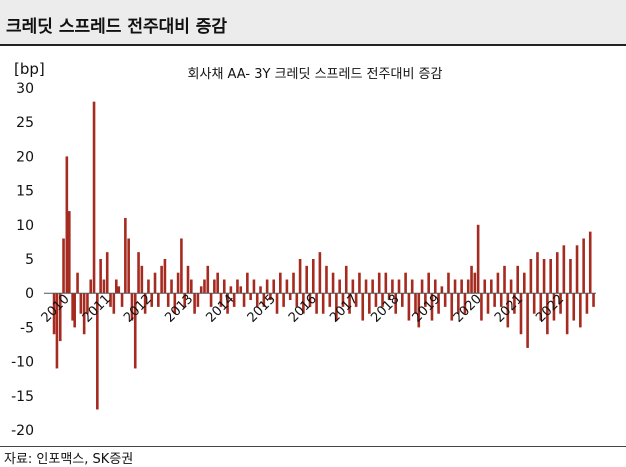 The width and height of the screenshot is (626, 467). Describe the element at coordinates (138, 309) in the screenshot. I see `x-tick-label: 2012` at that location.